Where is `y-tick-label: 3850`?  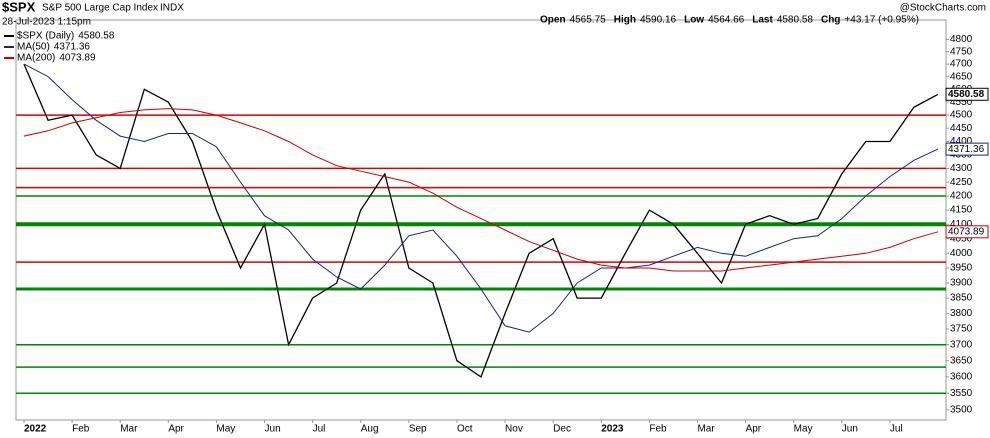
y-tick-label: 3850 is located at coordinates (961, 298).